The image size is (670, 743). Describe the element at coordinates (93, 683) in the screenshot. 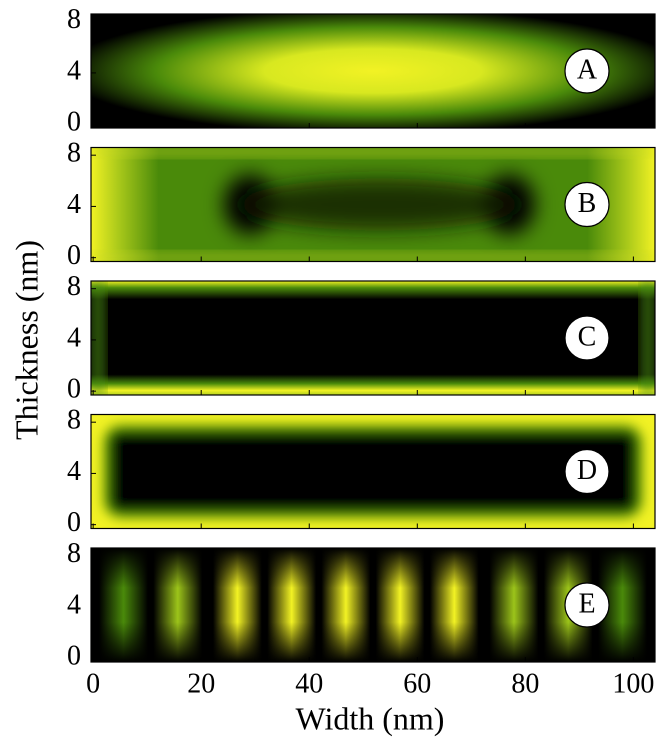

I see `x-tick-label: 0` at that location.